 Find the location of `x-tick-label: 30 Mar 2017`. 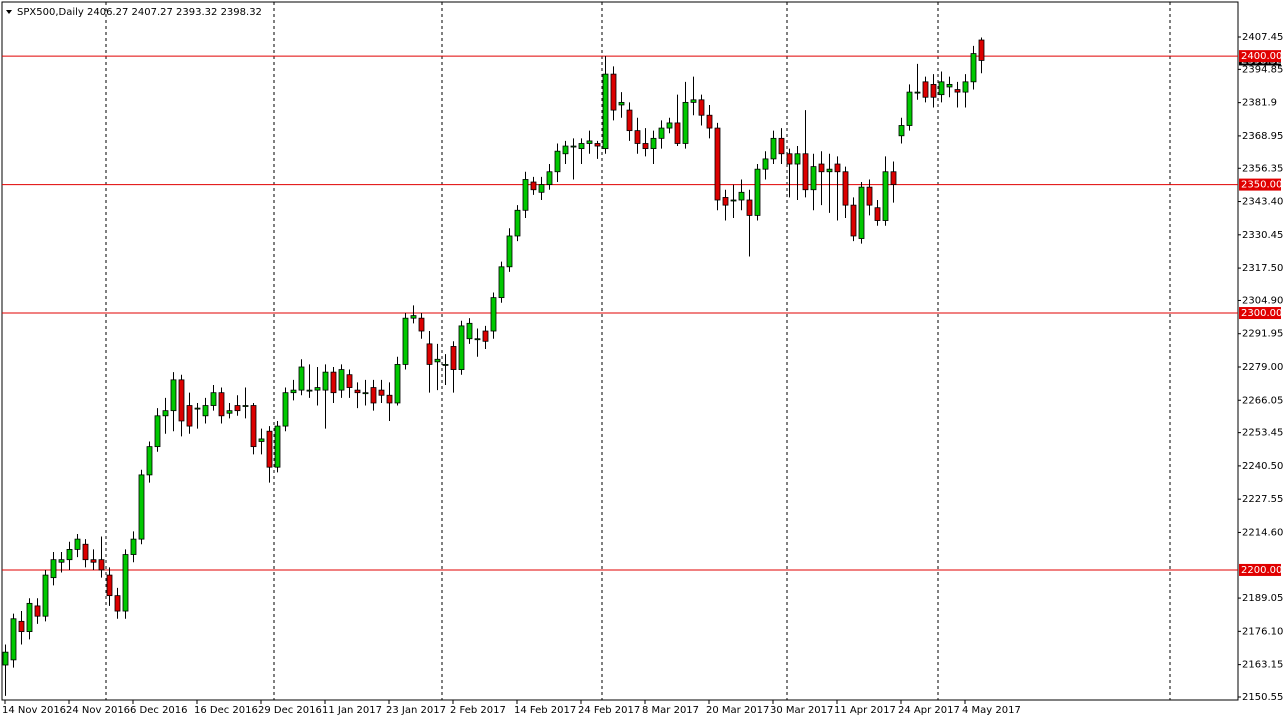

x-tick-label: 30 Mar 2017 is located at coordinates (801, 710).